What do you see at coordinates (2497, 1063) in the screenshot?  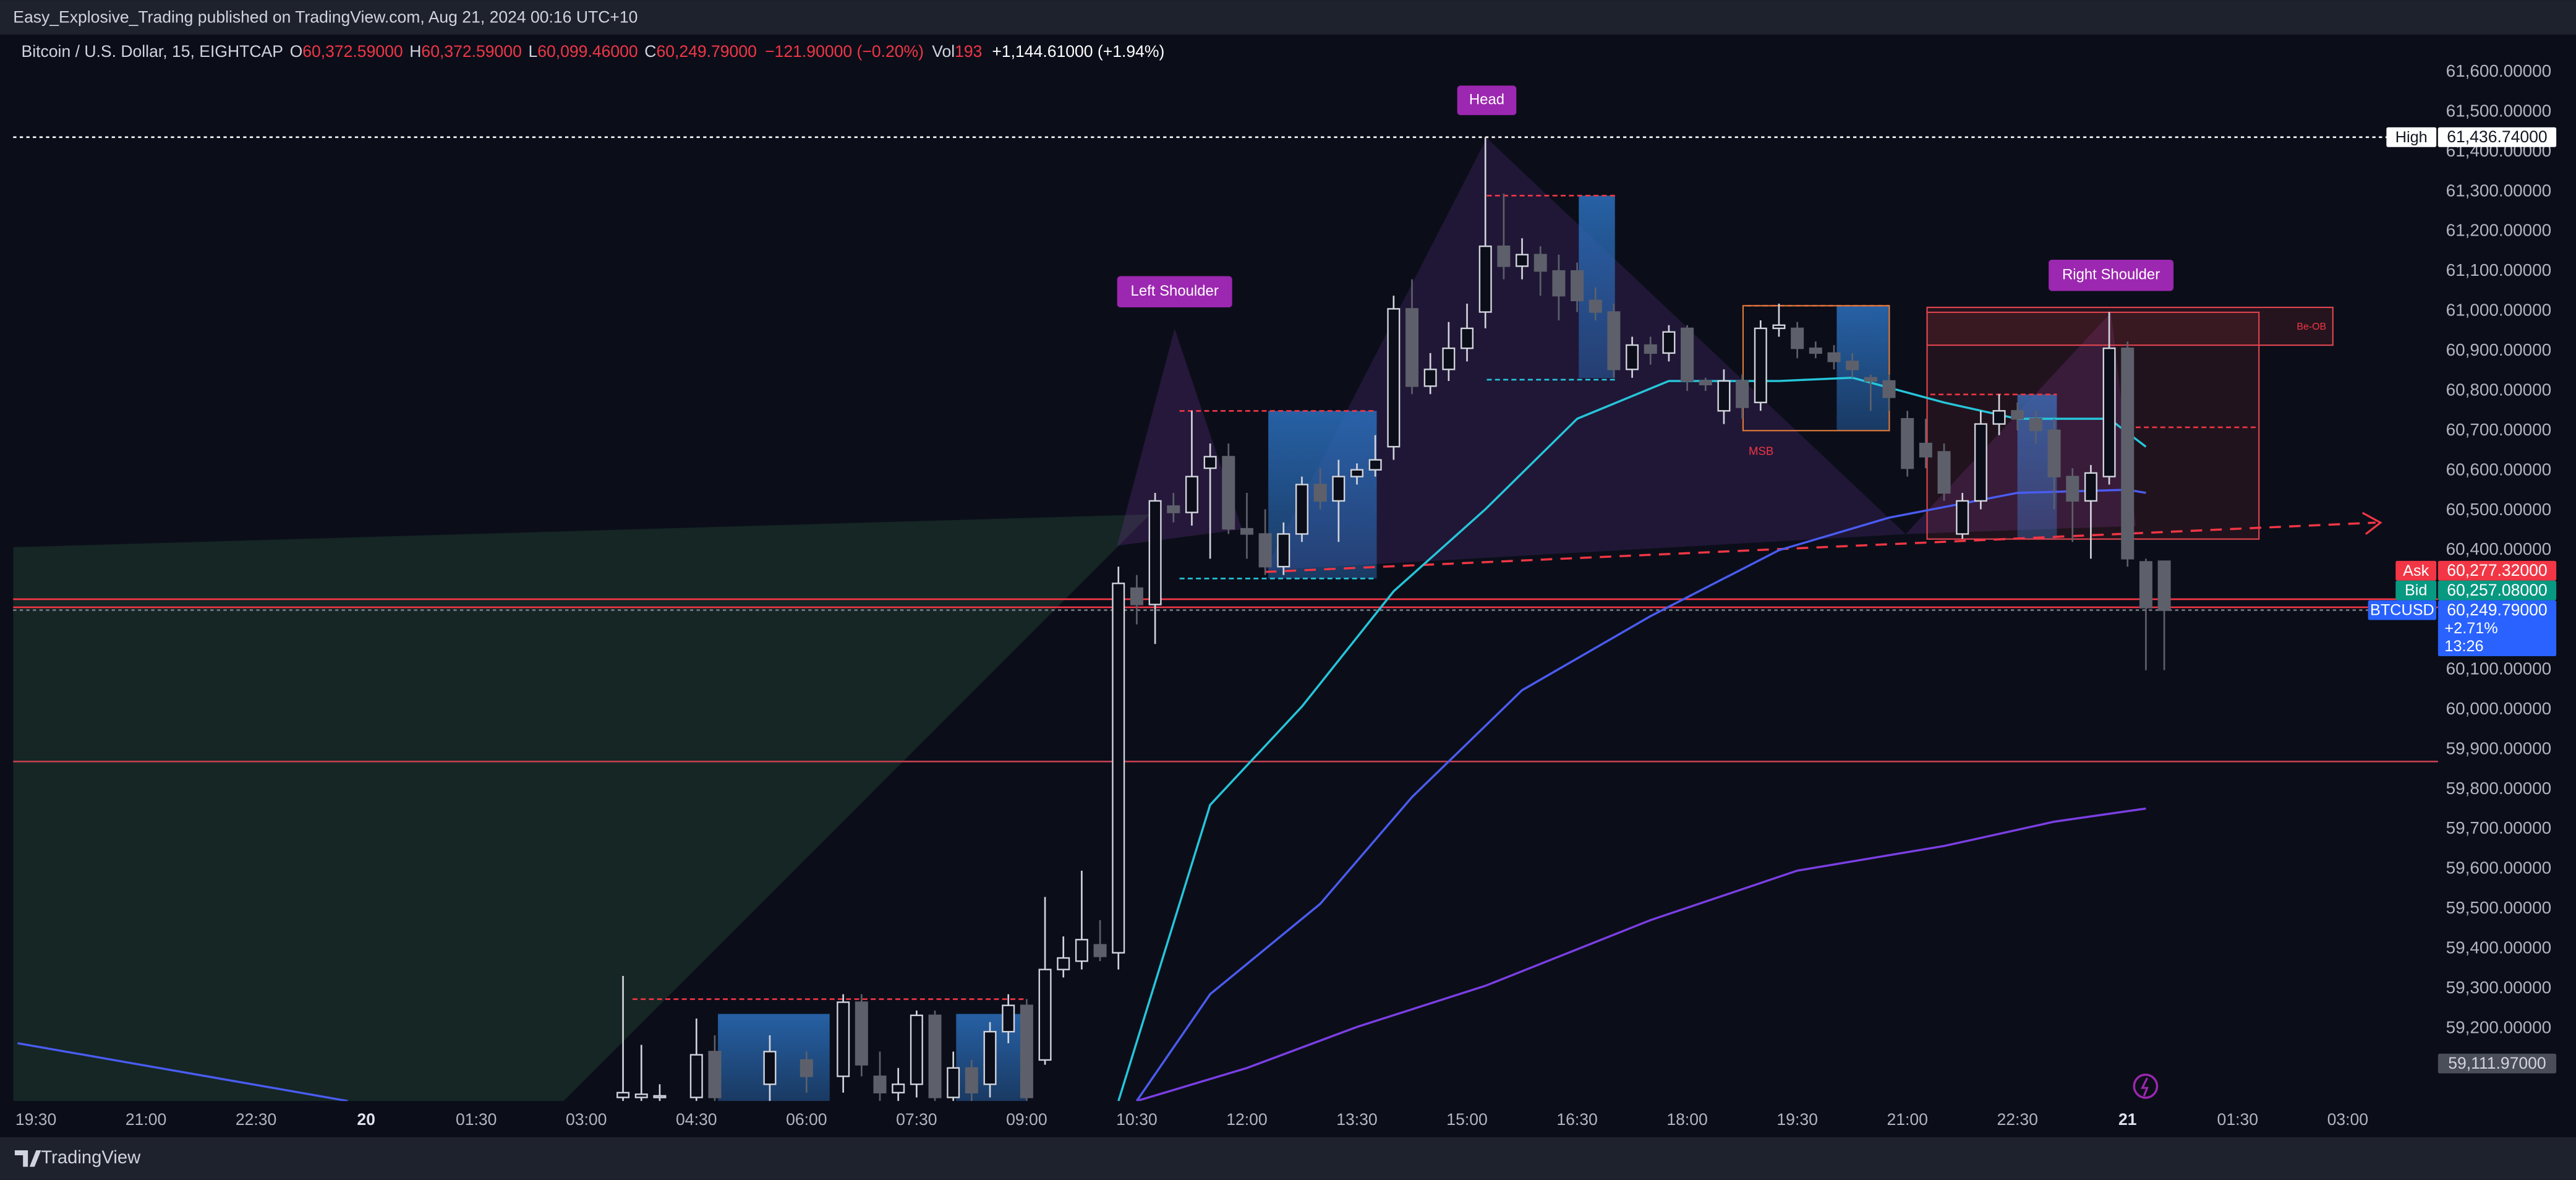 I see `price-tag-label: 59,111.97000` at bounding box center [2497, 1063].